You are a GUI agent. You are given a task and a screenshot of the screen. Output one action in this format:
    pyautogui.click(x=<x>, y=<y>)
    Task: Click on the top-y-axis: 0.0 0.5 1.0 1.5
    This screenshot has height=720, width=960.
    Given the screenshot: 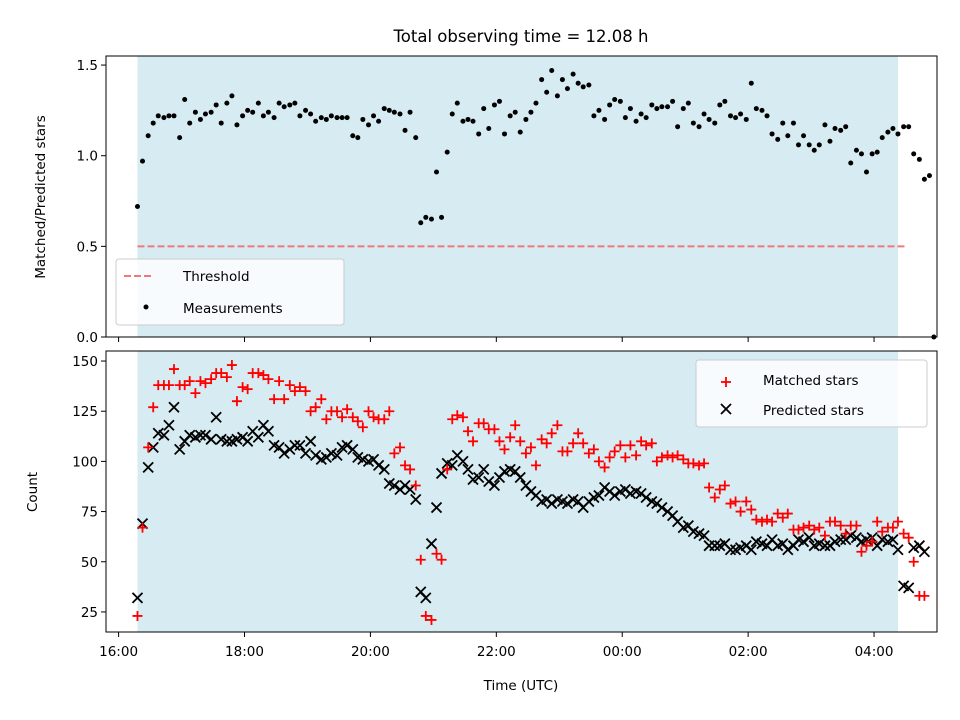 What is the action you would take?
    pyautogui.click(x=91, y=202)
    